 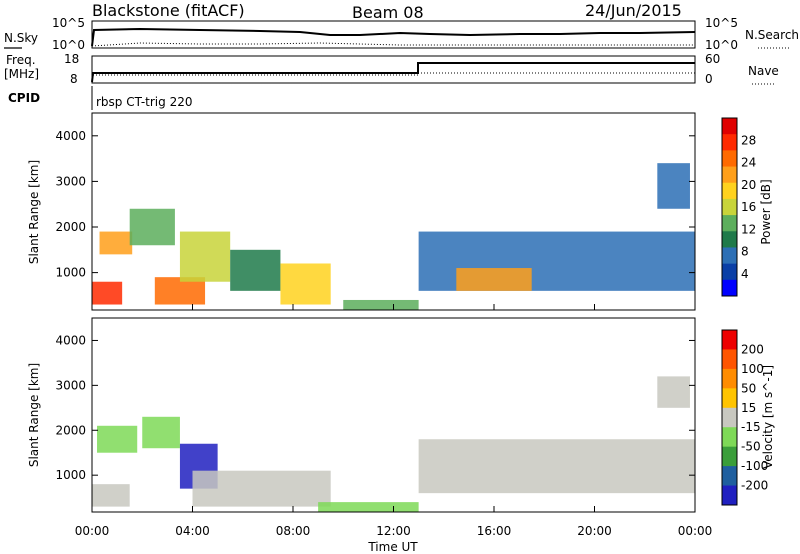 What do you see at coordinates (34, 415) in the screenshot?
I see `velocity-ylabel: Slant Range [km]` at bounding box center [34, 415].